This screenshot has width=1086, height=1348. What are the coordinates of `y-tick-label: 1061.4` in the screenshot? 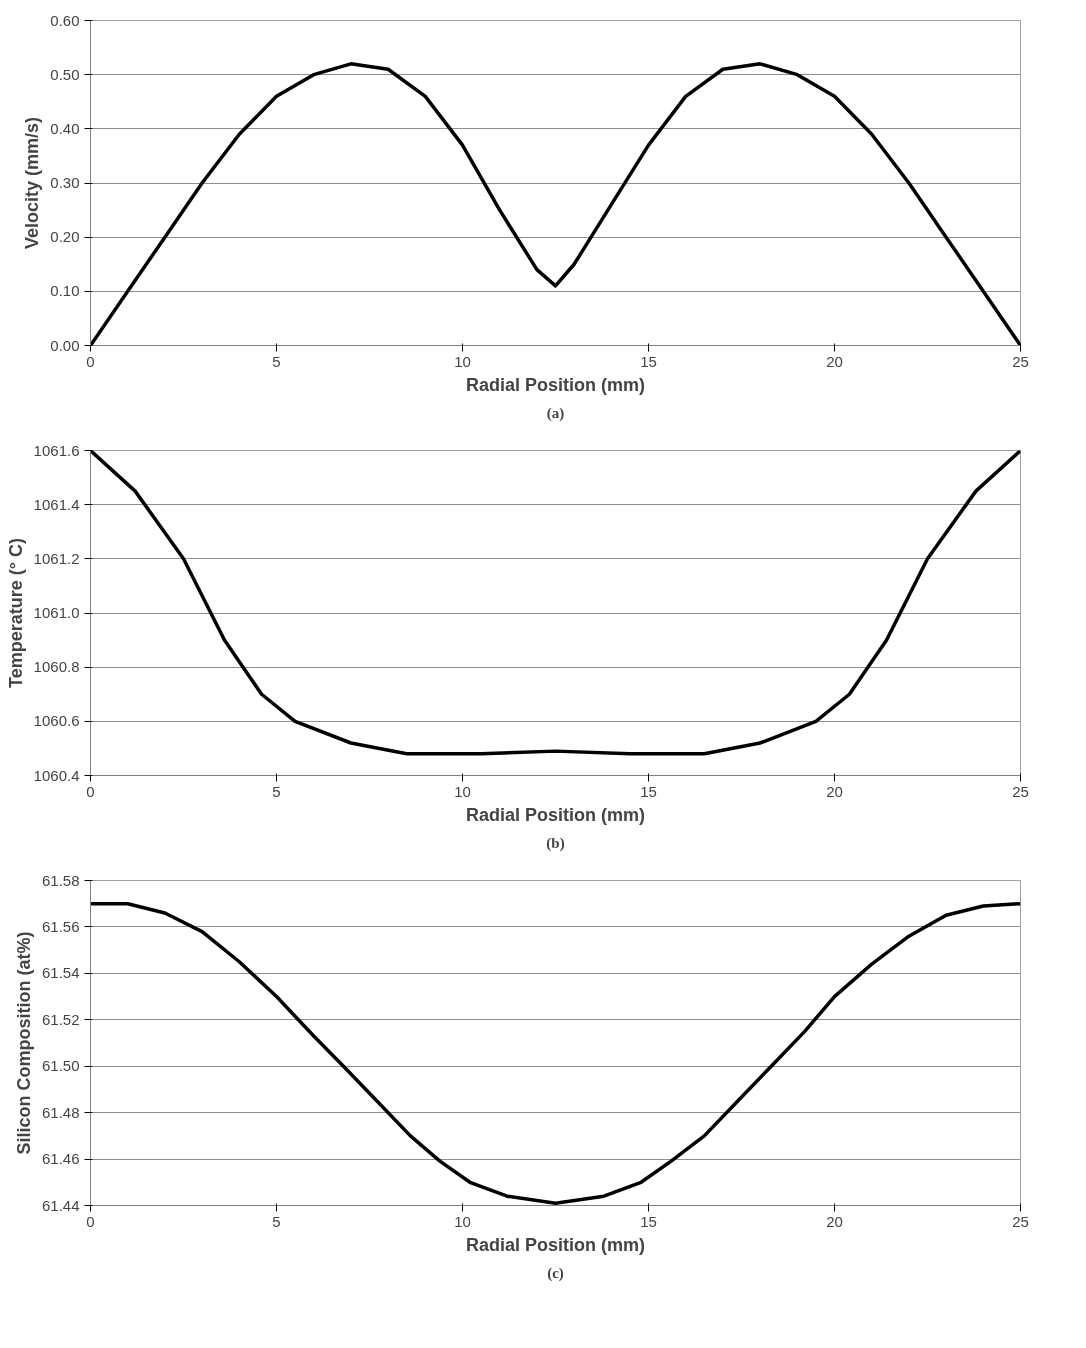 It's located at (56, 504).